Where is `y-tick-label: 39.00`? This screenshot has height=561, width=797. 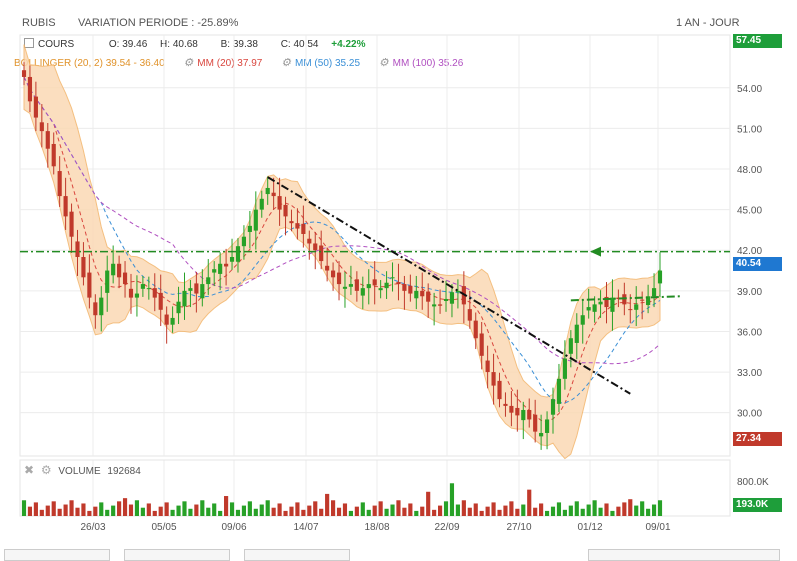
y-tick-label: 39.00 is located at coordinates (749, 292).